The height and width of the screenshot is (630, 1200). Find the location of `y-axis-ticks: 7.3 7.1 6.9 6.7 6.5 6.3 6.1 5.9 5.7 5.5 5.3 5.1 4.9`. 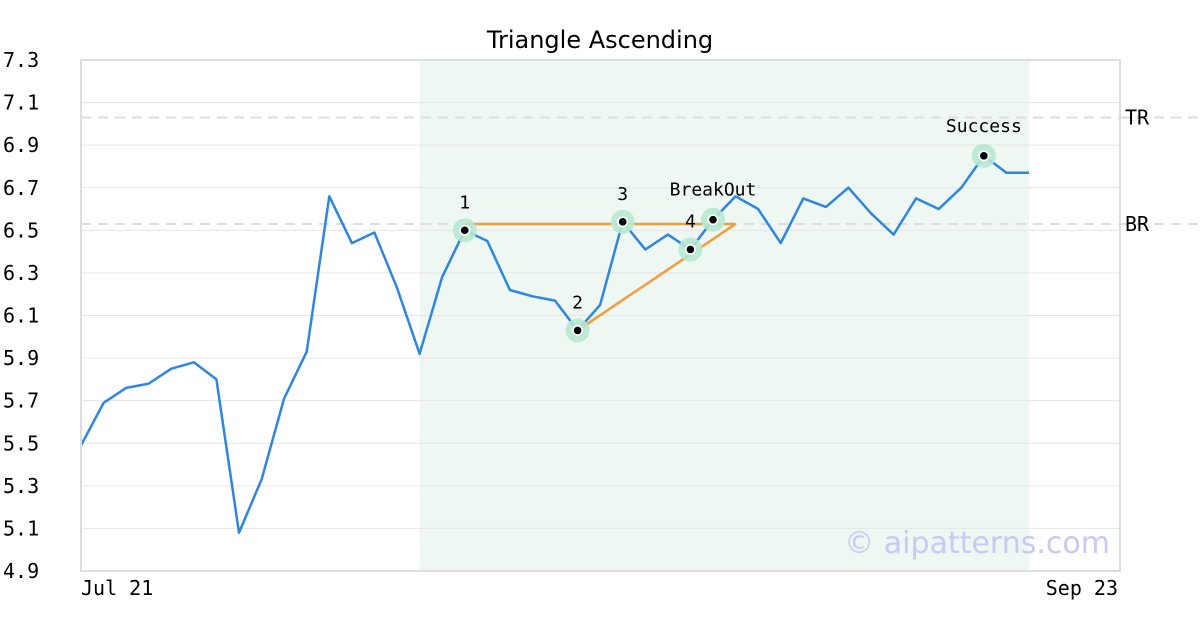

y-axis-ticks: 7.3 7.1 6.9 6.7 6.5 6.3 6.1 5.9 5.7 5.5 5.3 5.1 4.9 is located at coordinates (21, 315).